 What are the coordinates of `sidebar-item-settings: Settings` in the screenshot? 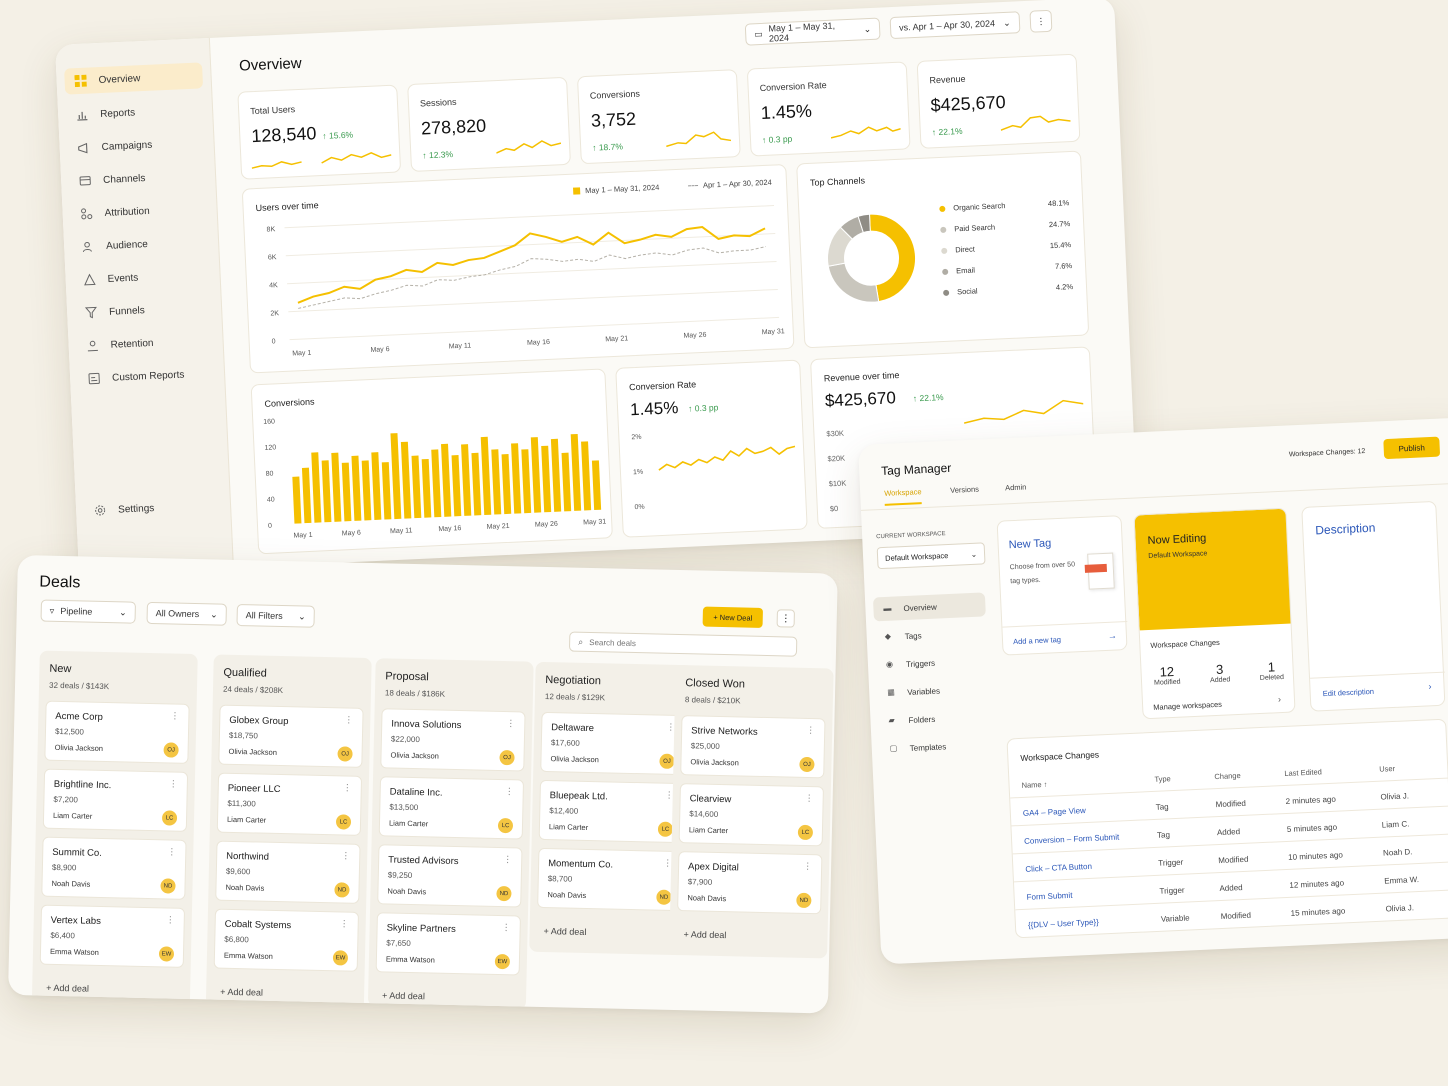 It's located at (153, 508).